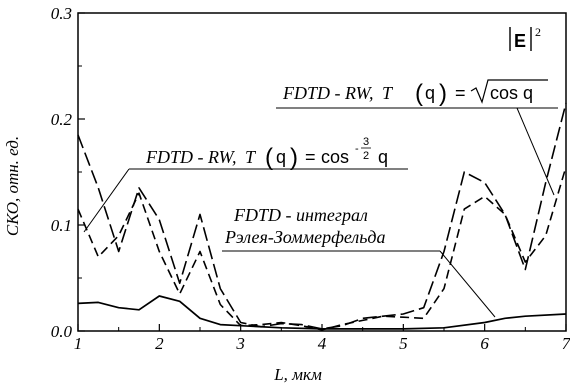  I want to click on legend-integral: FDTD - интеграл Рэлея-Зоммерфельда, so click(359, 261).